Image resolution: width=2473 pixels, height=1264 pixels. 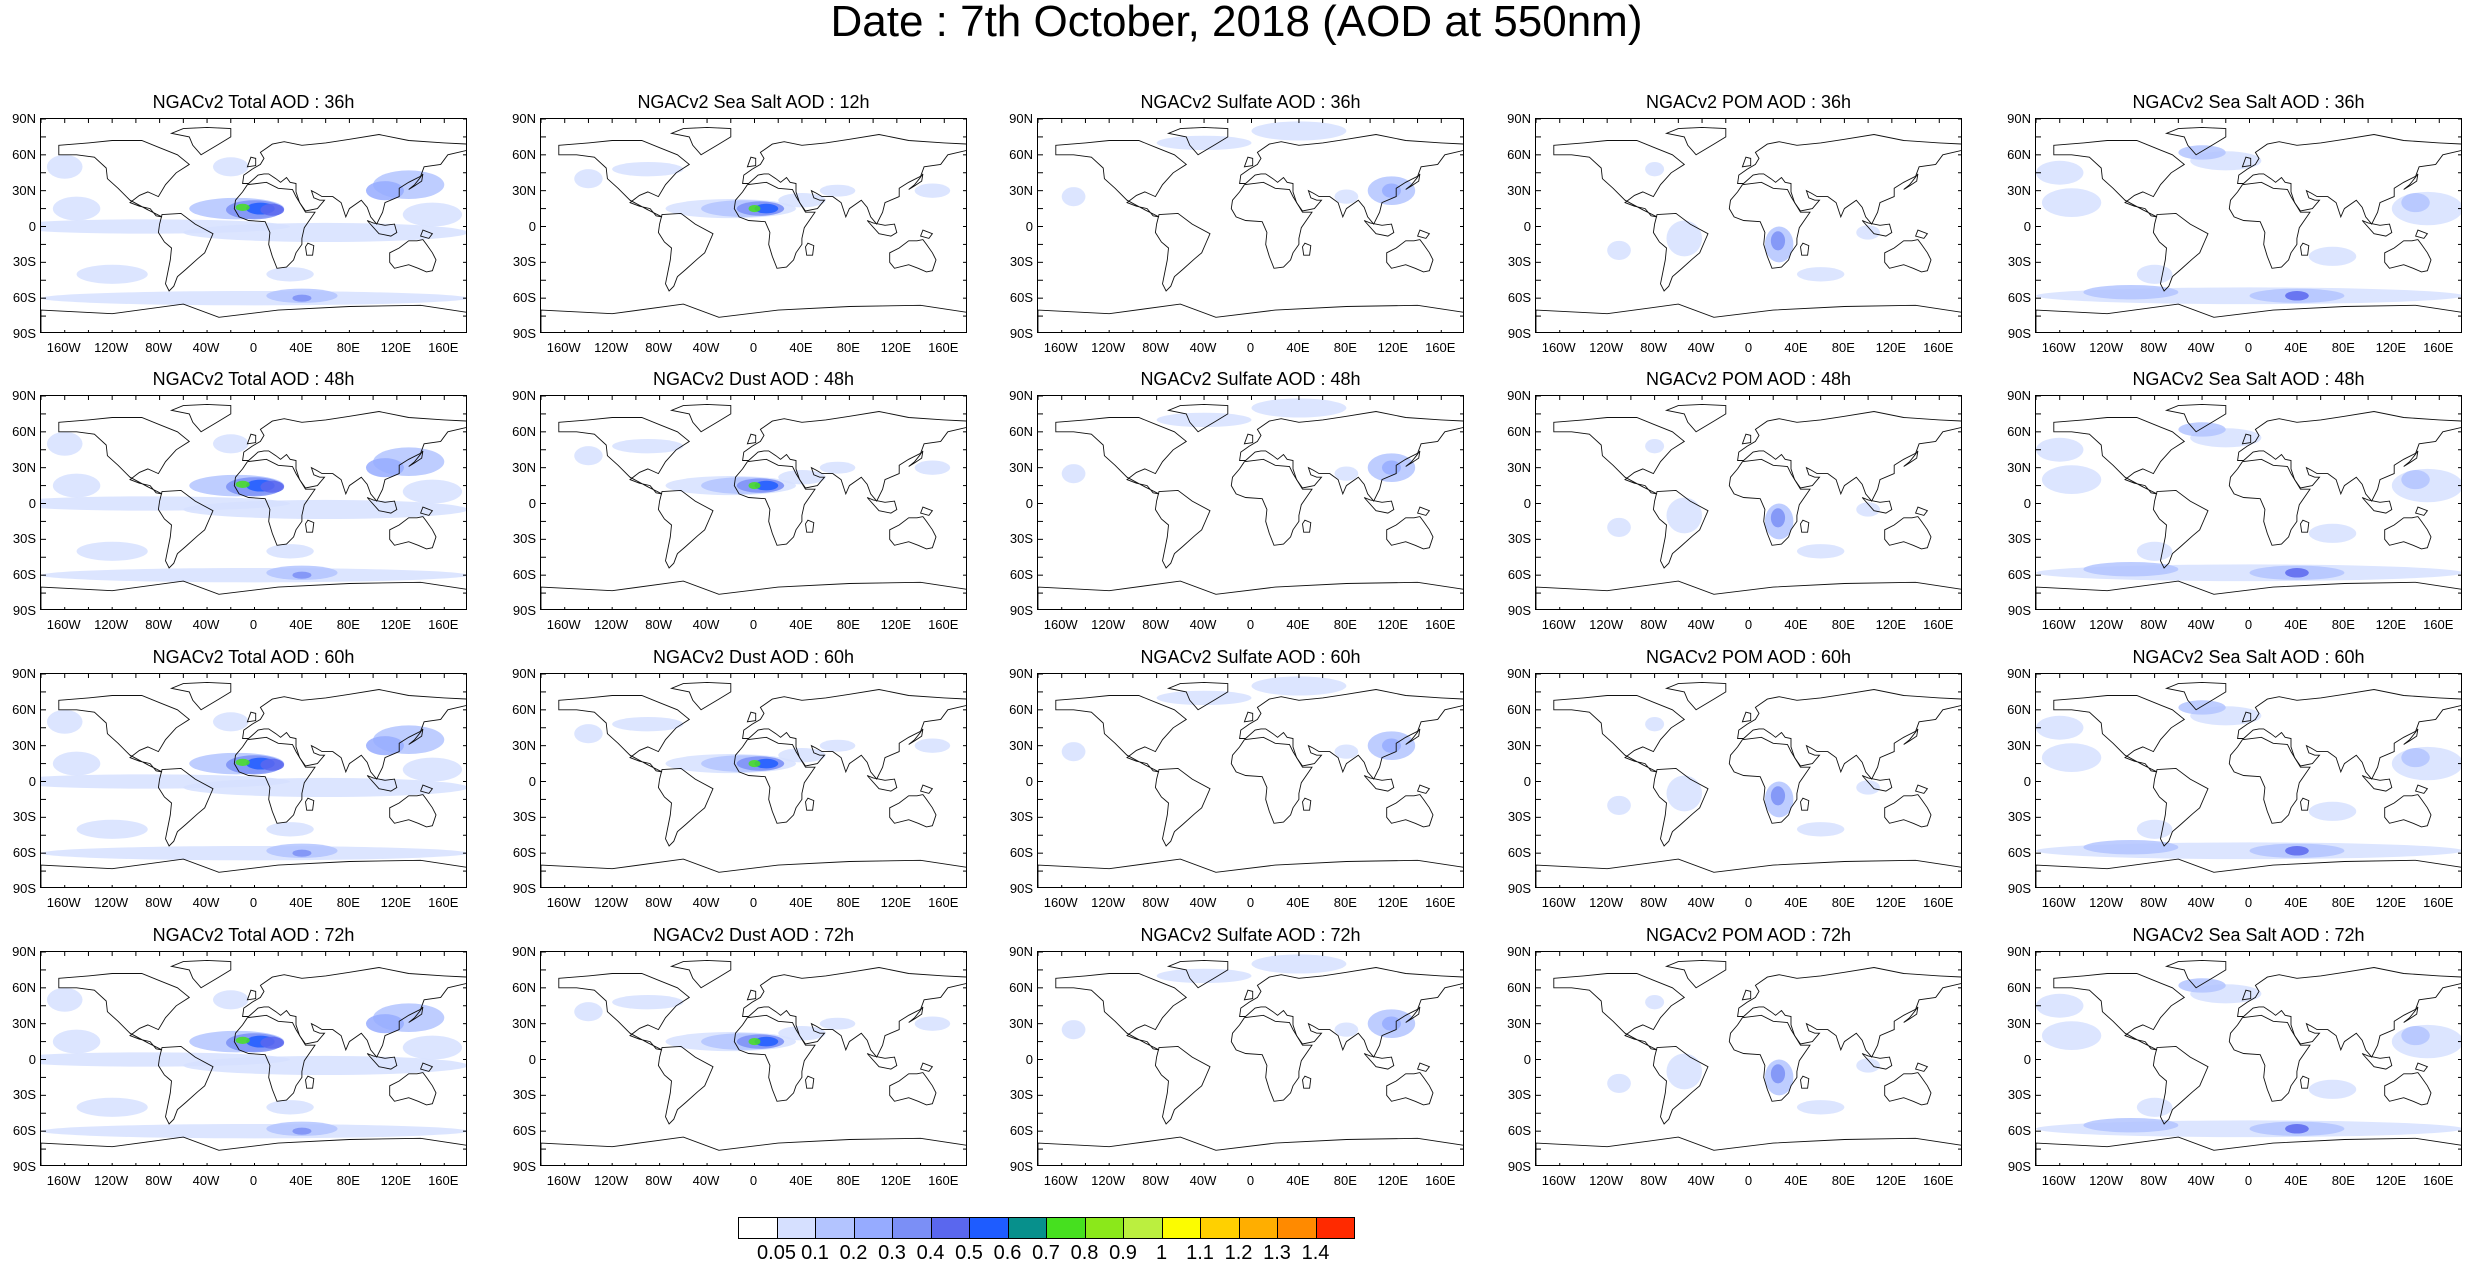 What do you see at coordinates (2153, 902) in the screenshot?
I see `longitude-label: 80W` at bounding box center [2153, 902].